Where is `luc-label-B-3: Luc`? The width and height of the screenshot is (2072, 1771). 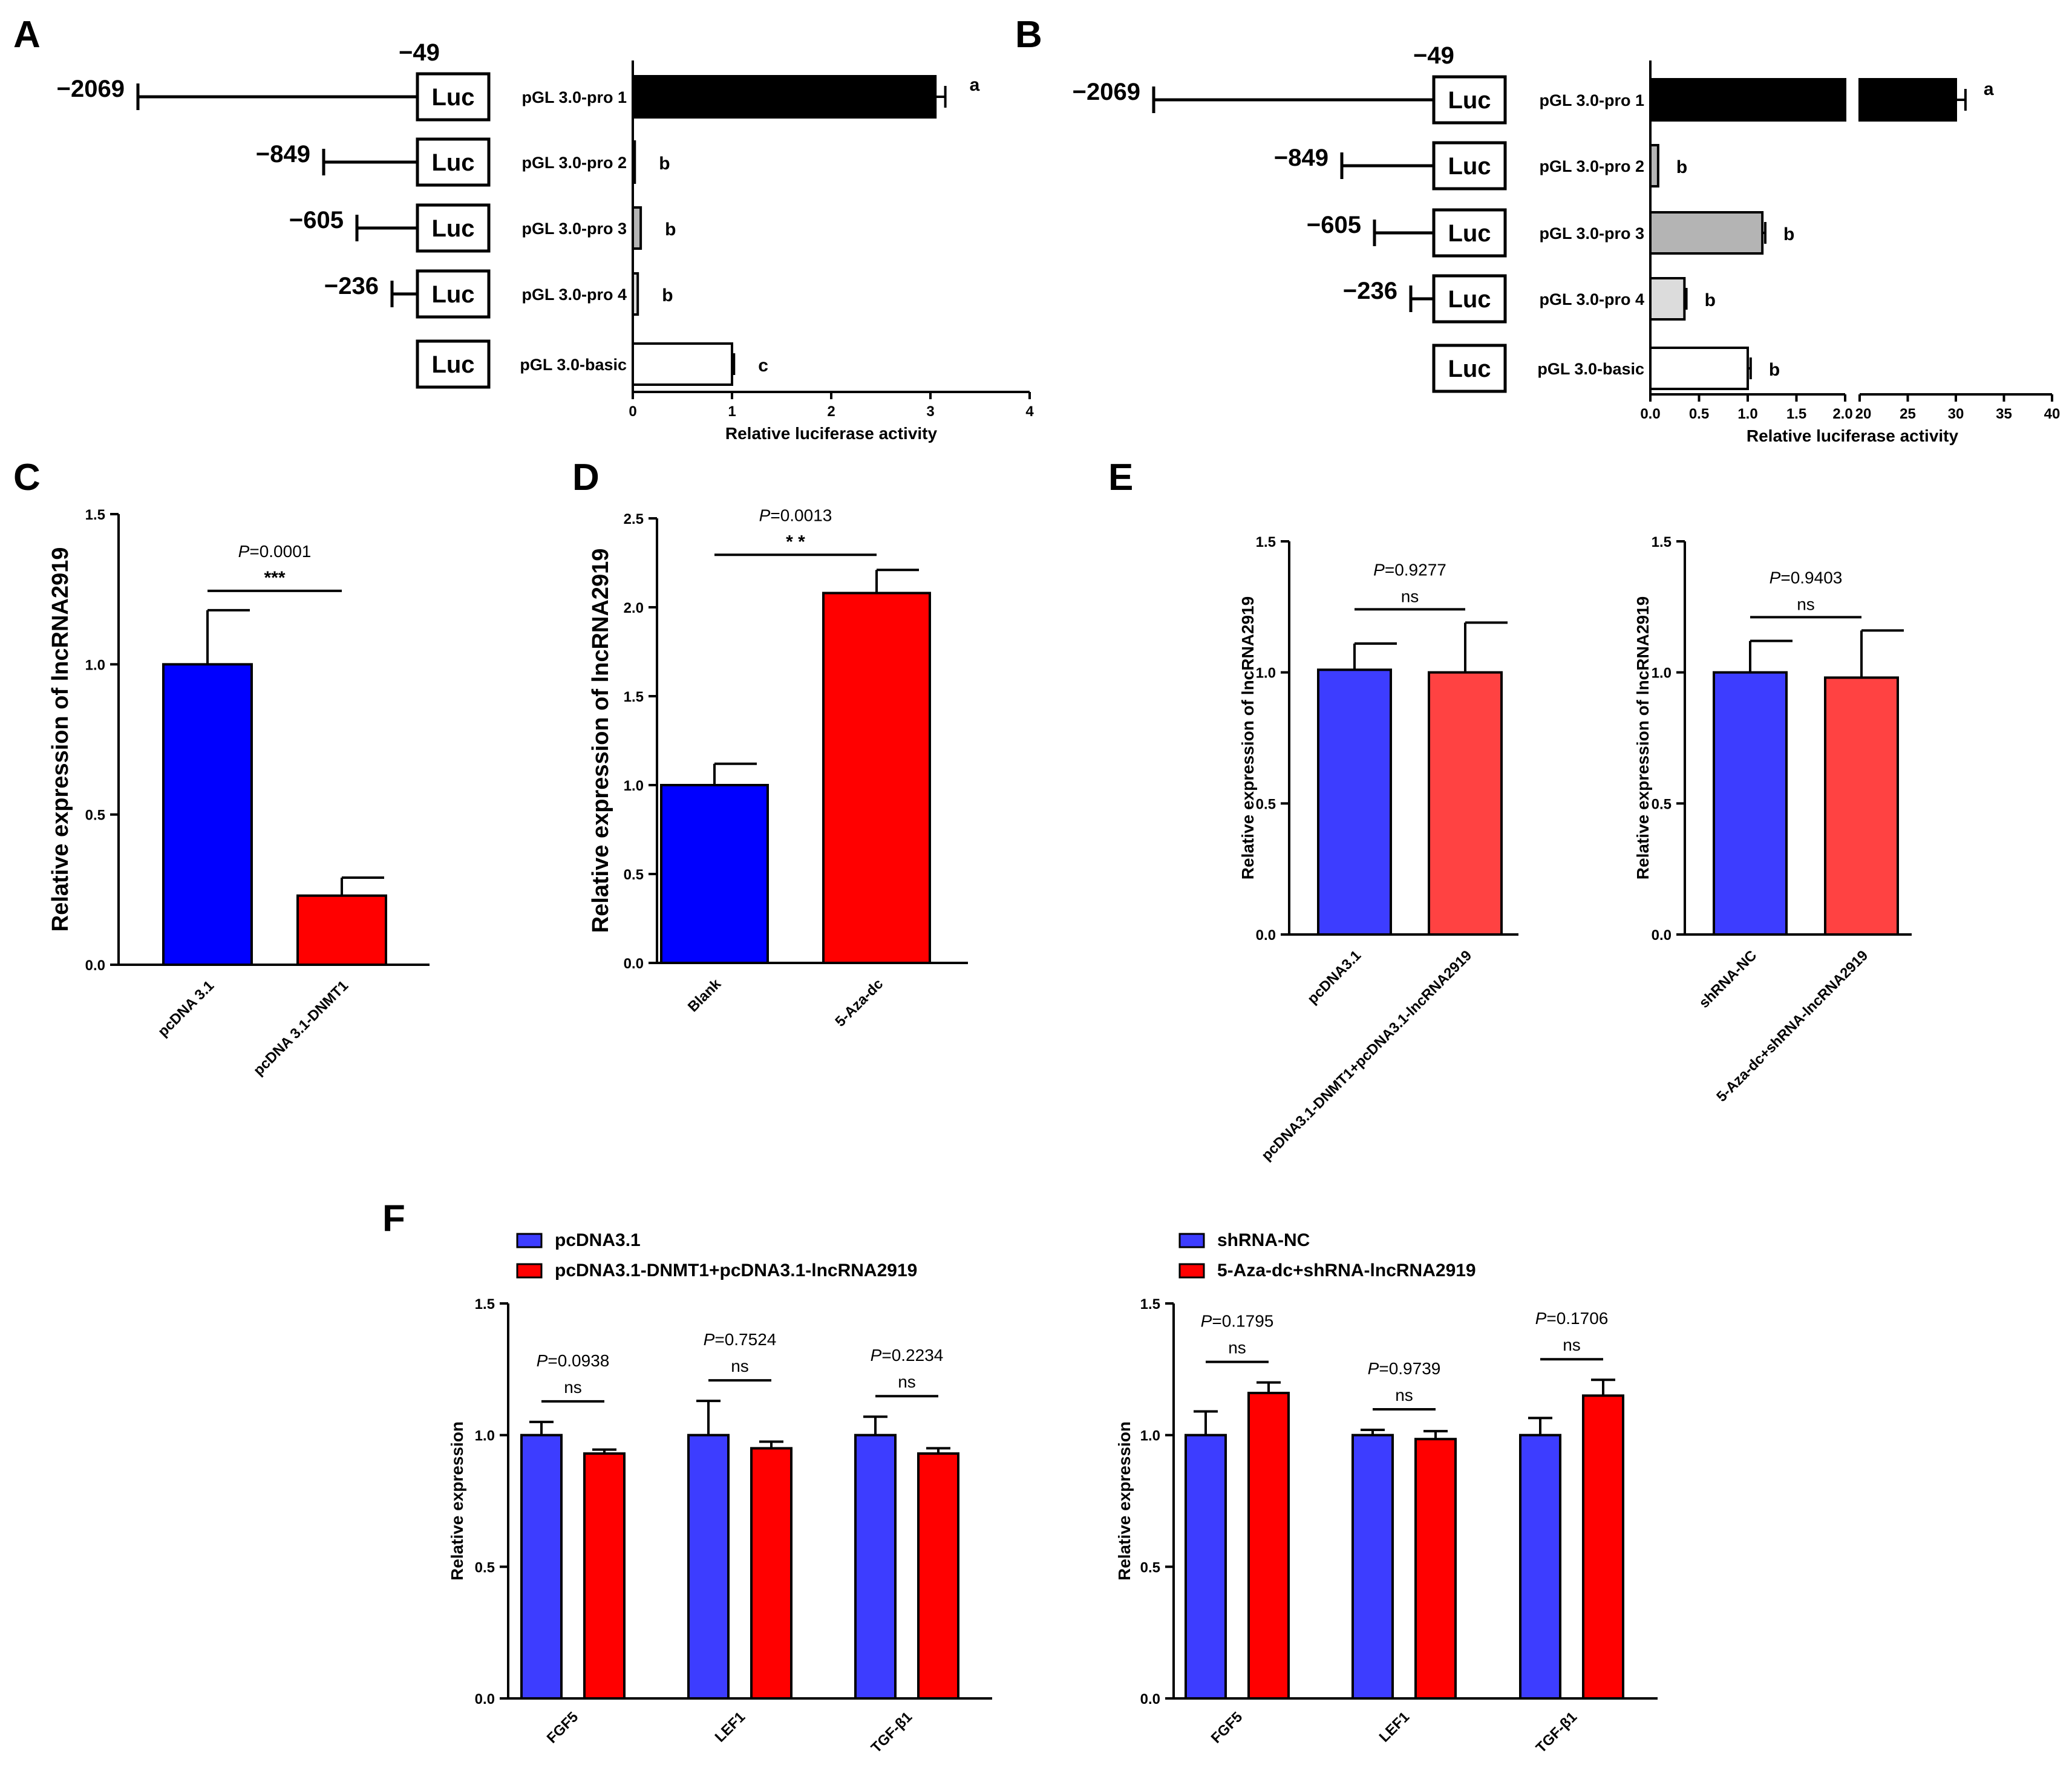 luc-label-B-3: Luc is located at coordinates (1470, 233).